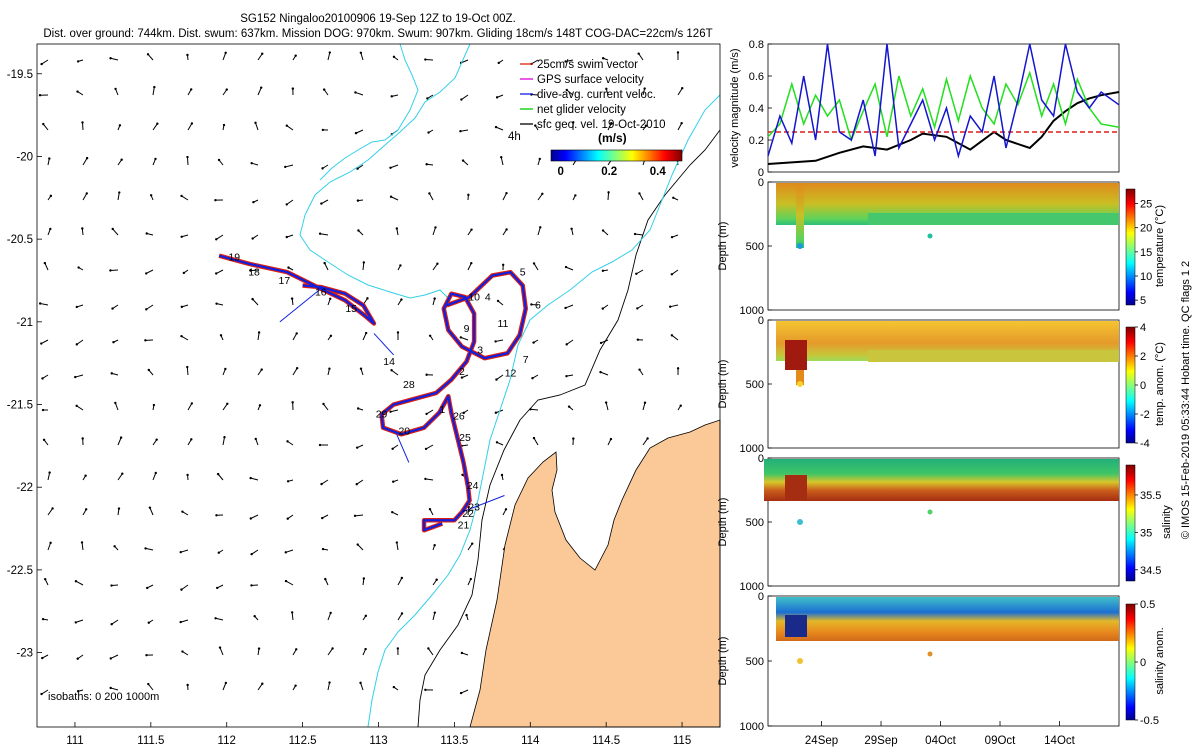 Image resolution: width=1200 pixels, height=750 pixels. Describe the element at coordinates (612, 138) in the screenshot. I see `colorbar-unit: (m/s)` at that location.